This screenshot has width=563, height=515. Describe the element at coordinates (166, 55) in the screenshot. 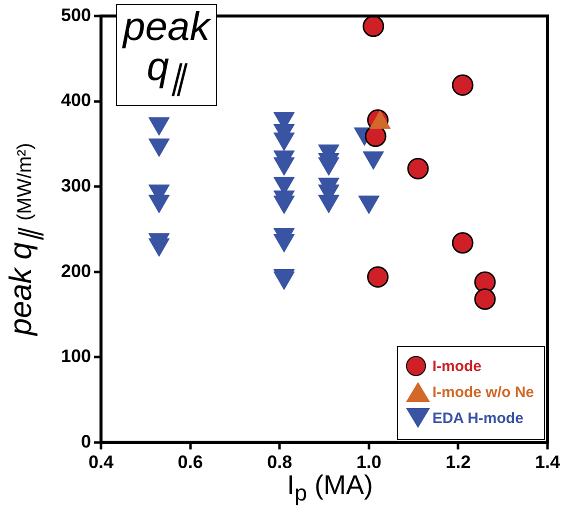

I see `chart-title: peak q$_{∥}$` at that location.